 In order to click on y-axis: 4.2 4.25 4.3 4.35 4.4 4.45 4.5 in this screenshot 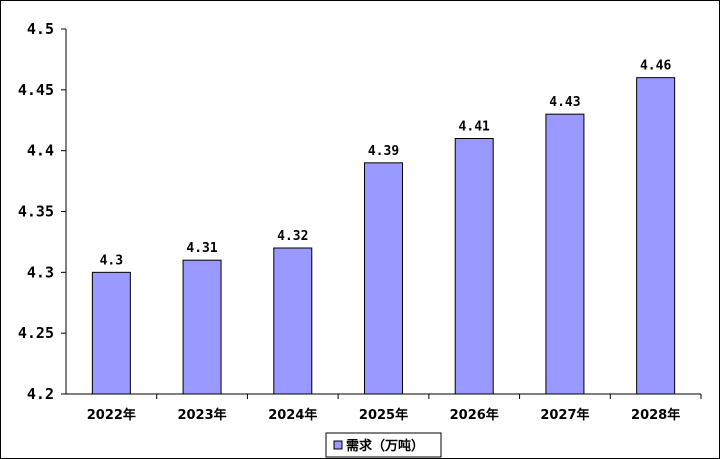, I will do `click(42, 211)`.